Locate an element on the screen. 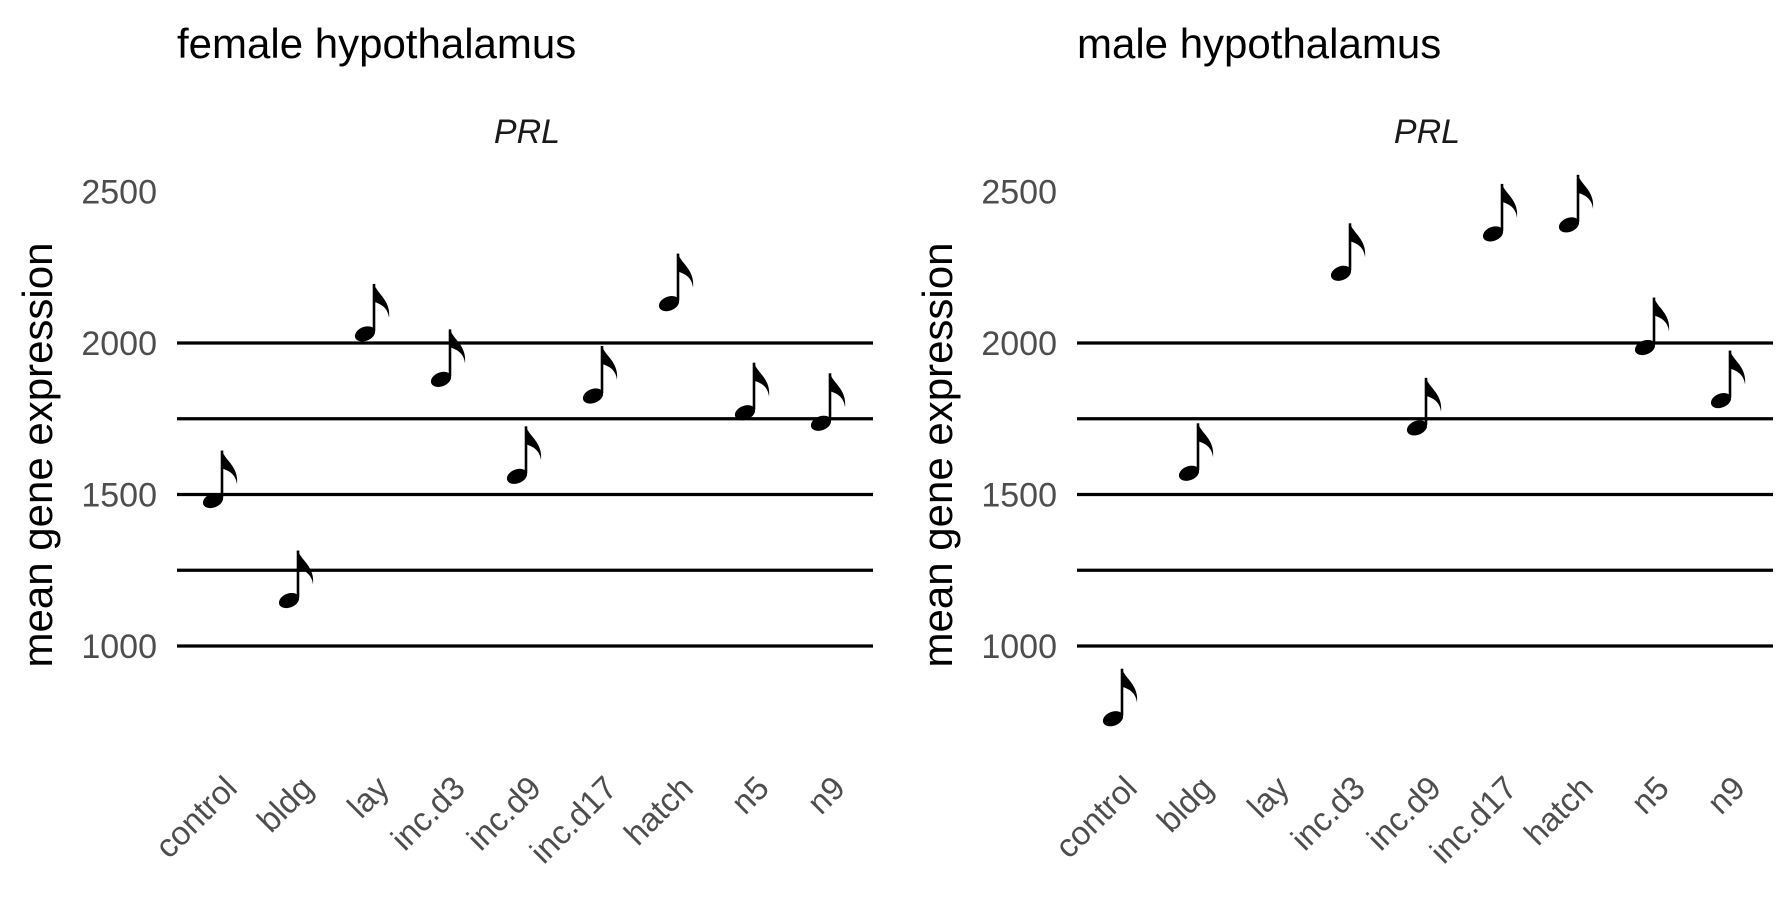 The image size is (1791, 898). panel-title: male hypothalamus is located at coordinates (1259, 43).